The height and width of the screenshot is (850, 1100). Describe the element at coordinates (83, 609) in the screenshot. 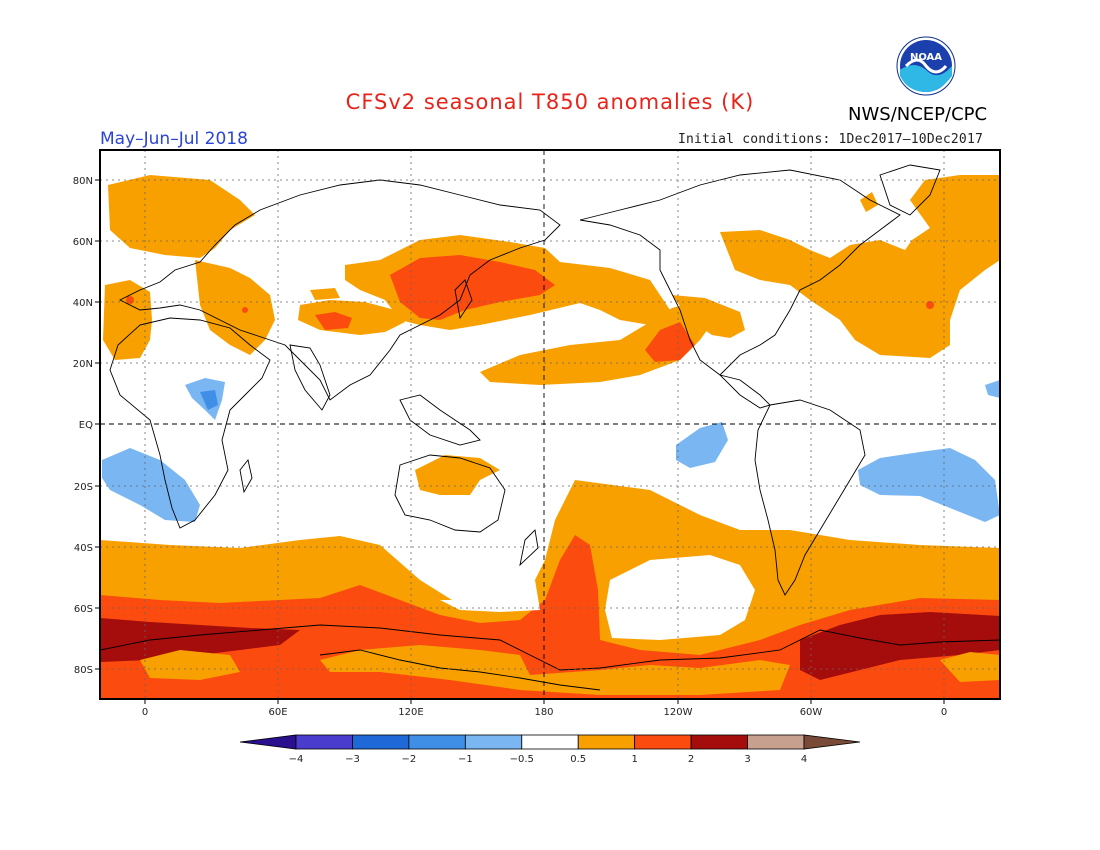

I see `lat-label: 60S` at that location.